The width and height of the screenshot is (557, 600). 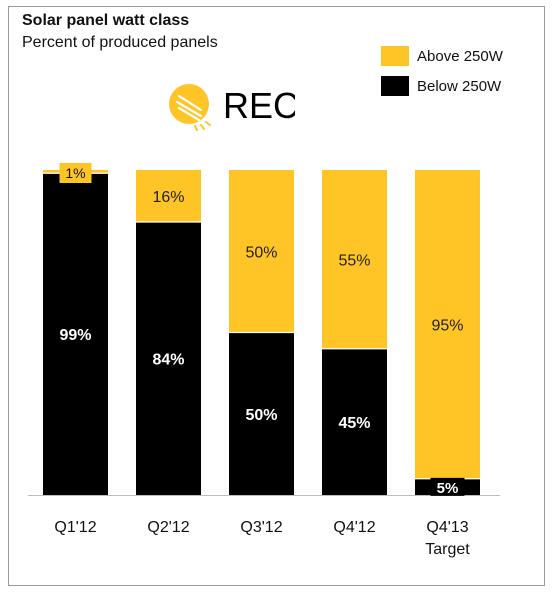 What do you see at coordinates (354, 527) in the screenshot?
I see `x-tick-label: Q4'12` at bounding box center [354, 527].